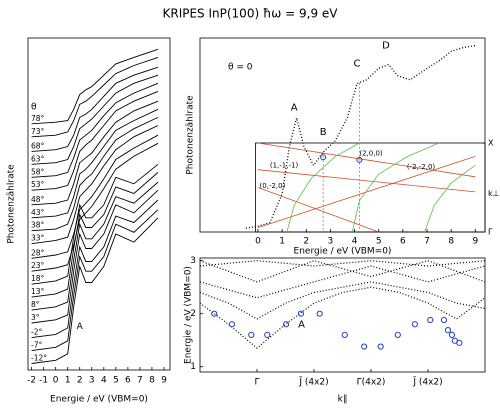 The width and height of the screenshot is (500, 417). What do you see at coordinates (386, 46) in the screenshot?
I see `annotation: D` at bounding box center [386, 46].